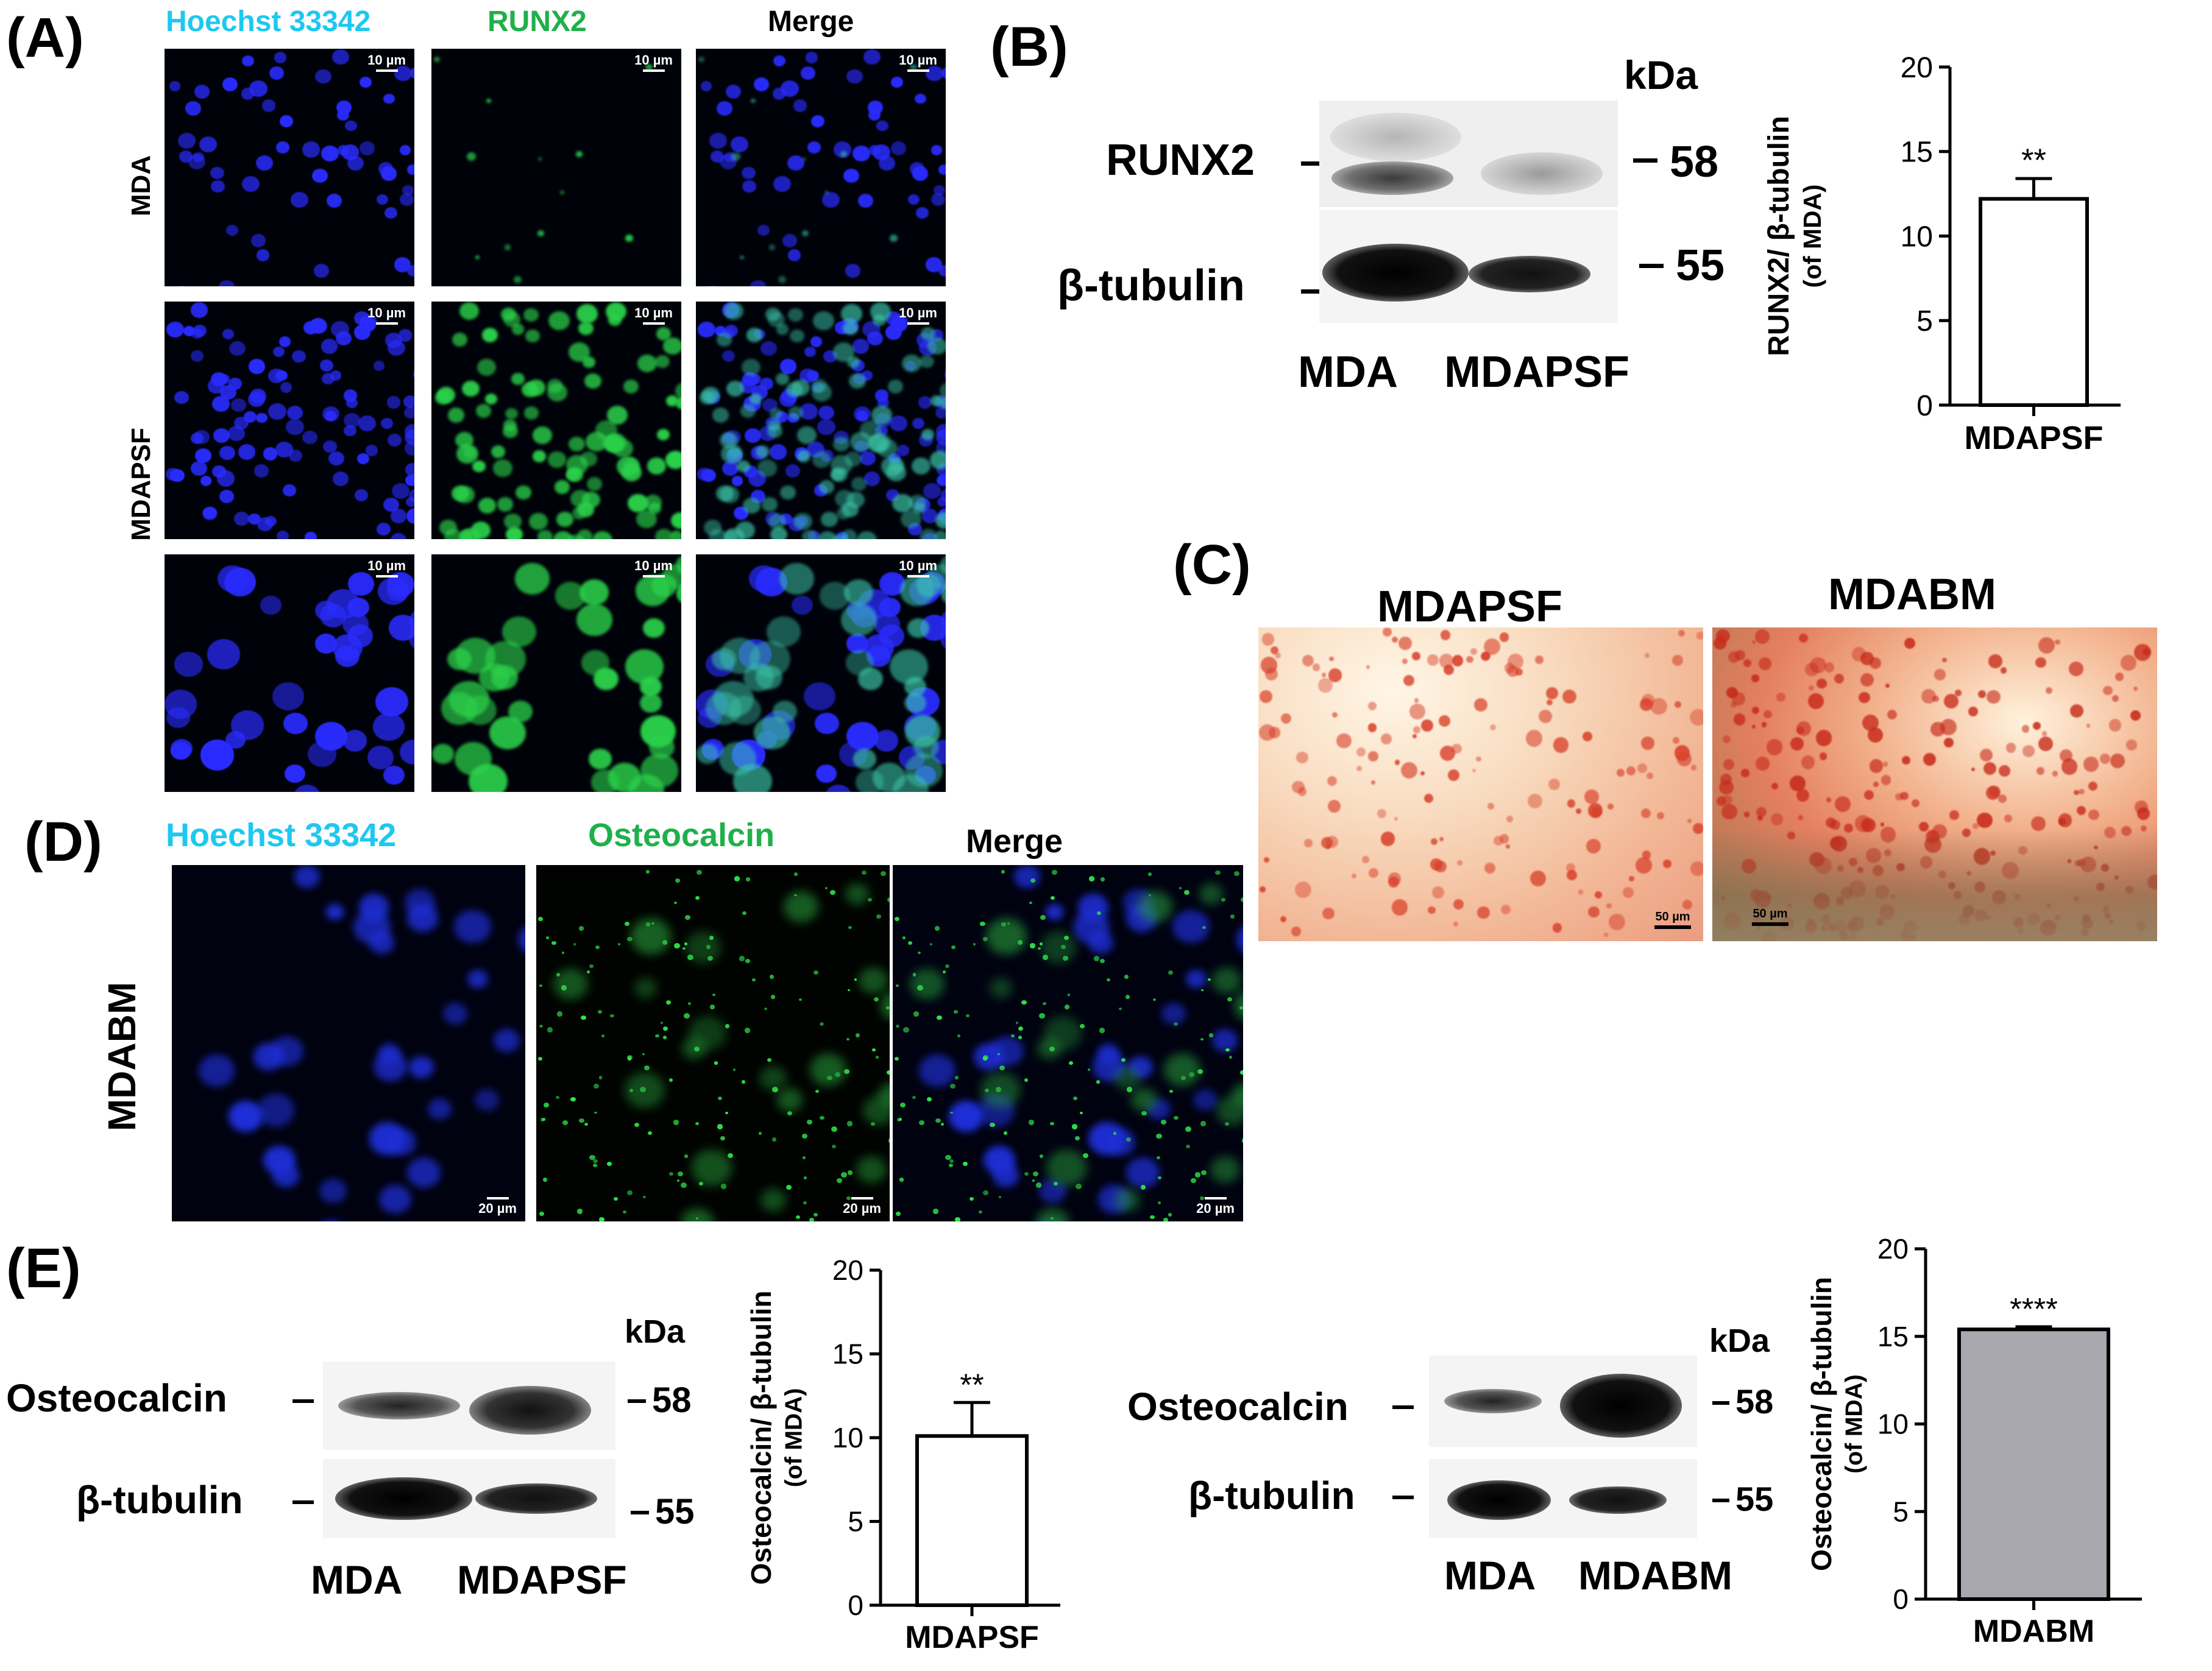 The height and width of the screenshot is (1671, 2212). I want to click on significance-label: **, so click(2033, 160).